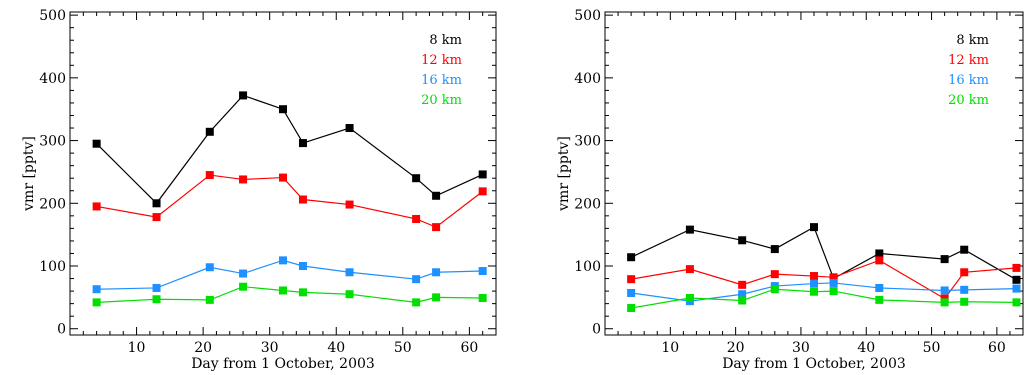 This screenshot has height=375, width=1027. What do you see at coordinates (823, 253) in the screenshot?
I see `right-series-line-8-km` at bounding box center [823, 253].